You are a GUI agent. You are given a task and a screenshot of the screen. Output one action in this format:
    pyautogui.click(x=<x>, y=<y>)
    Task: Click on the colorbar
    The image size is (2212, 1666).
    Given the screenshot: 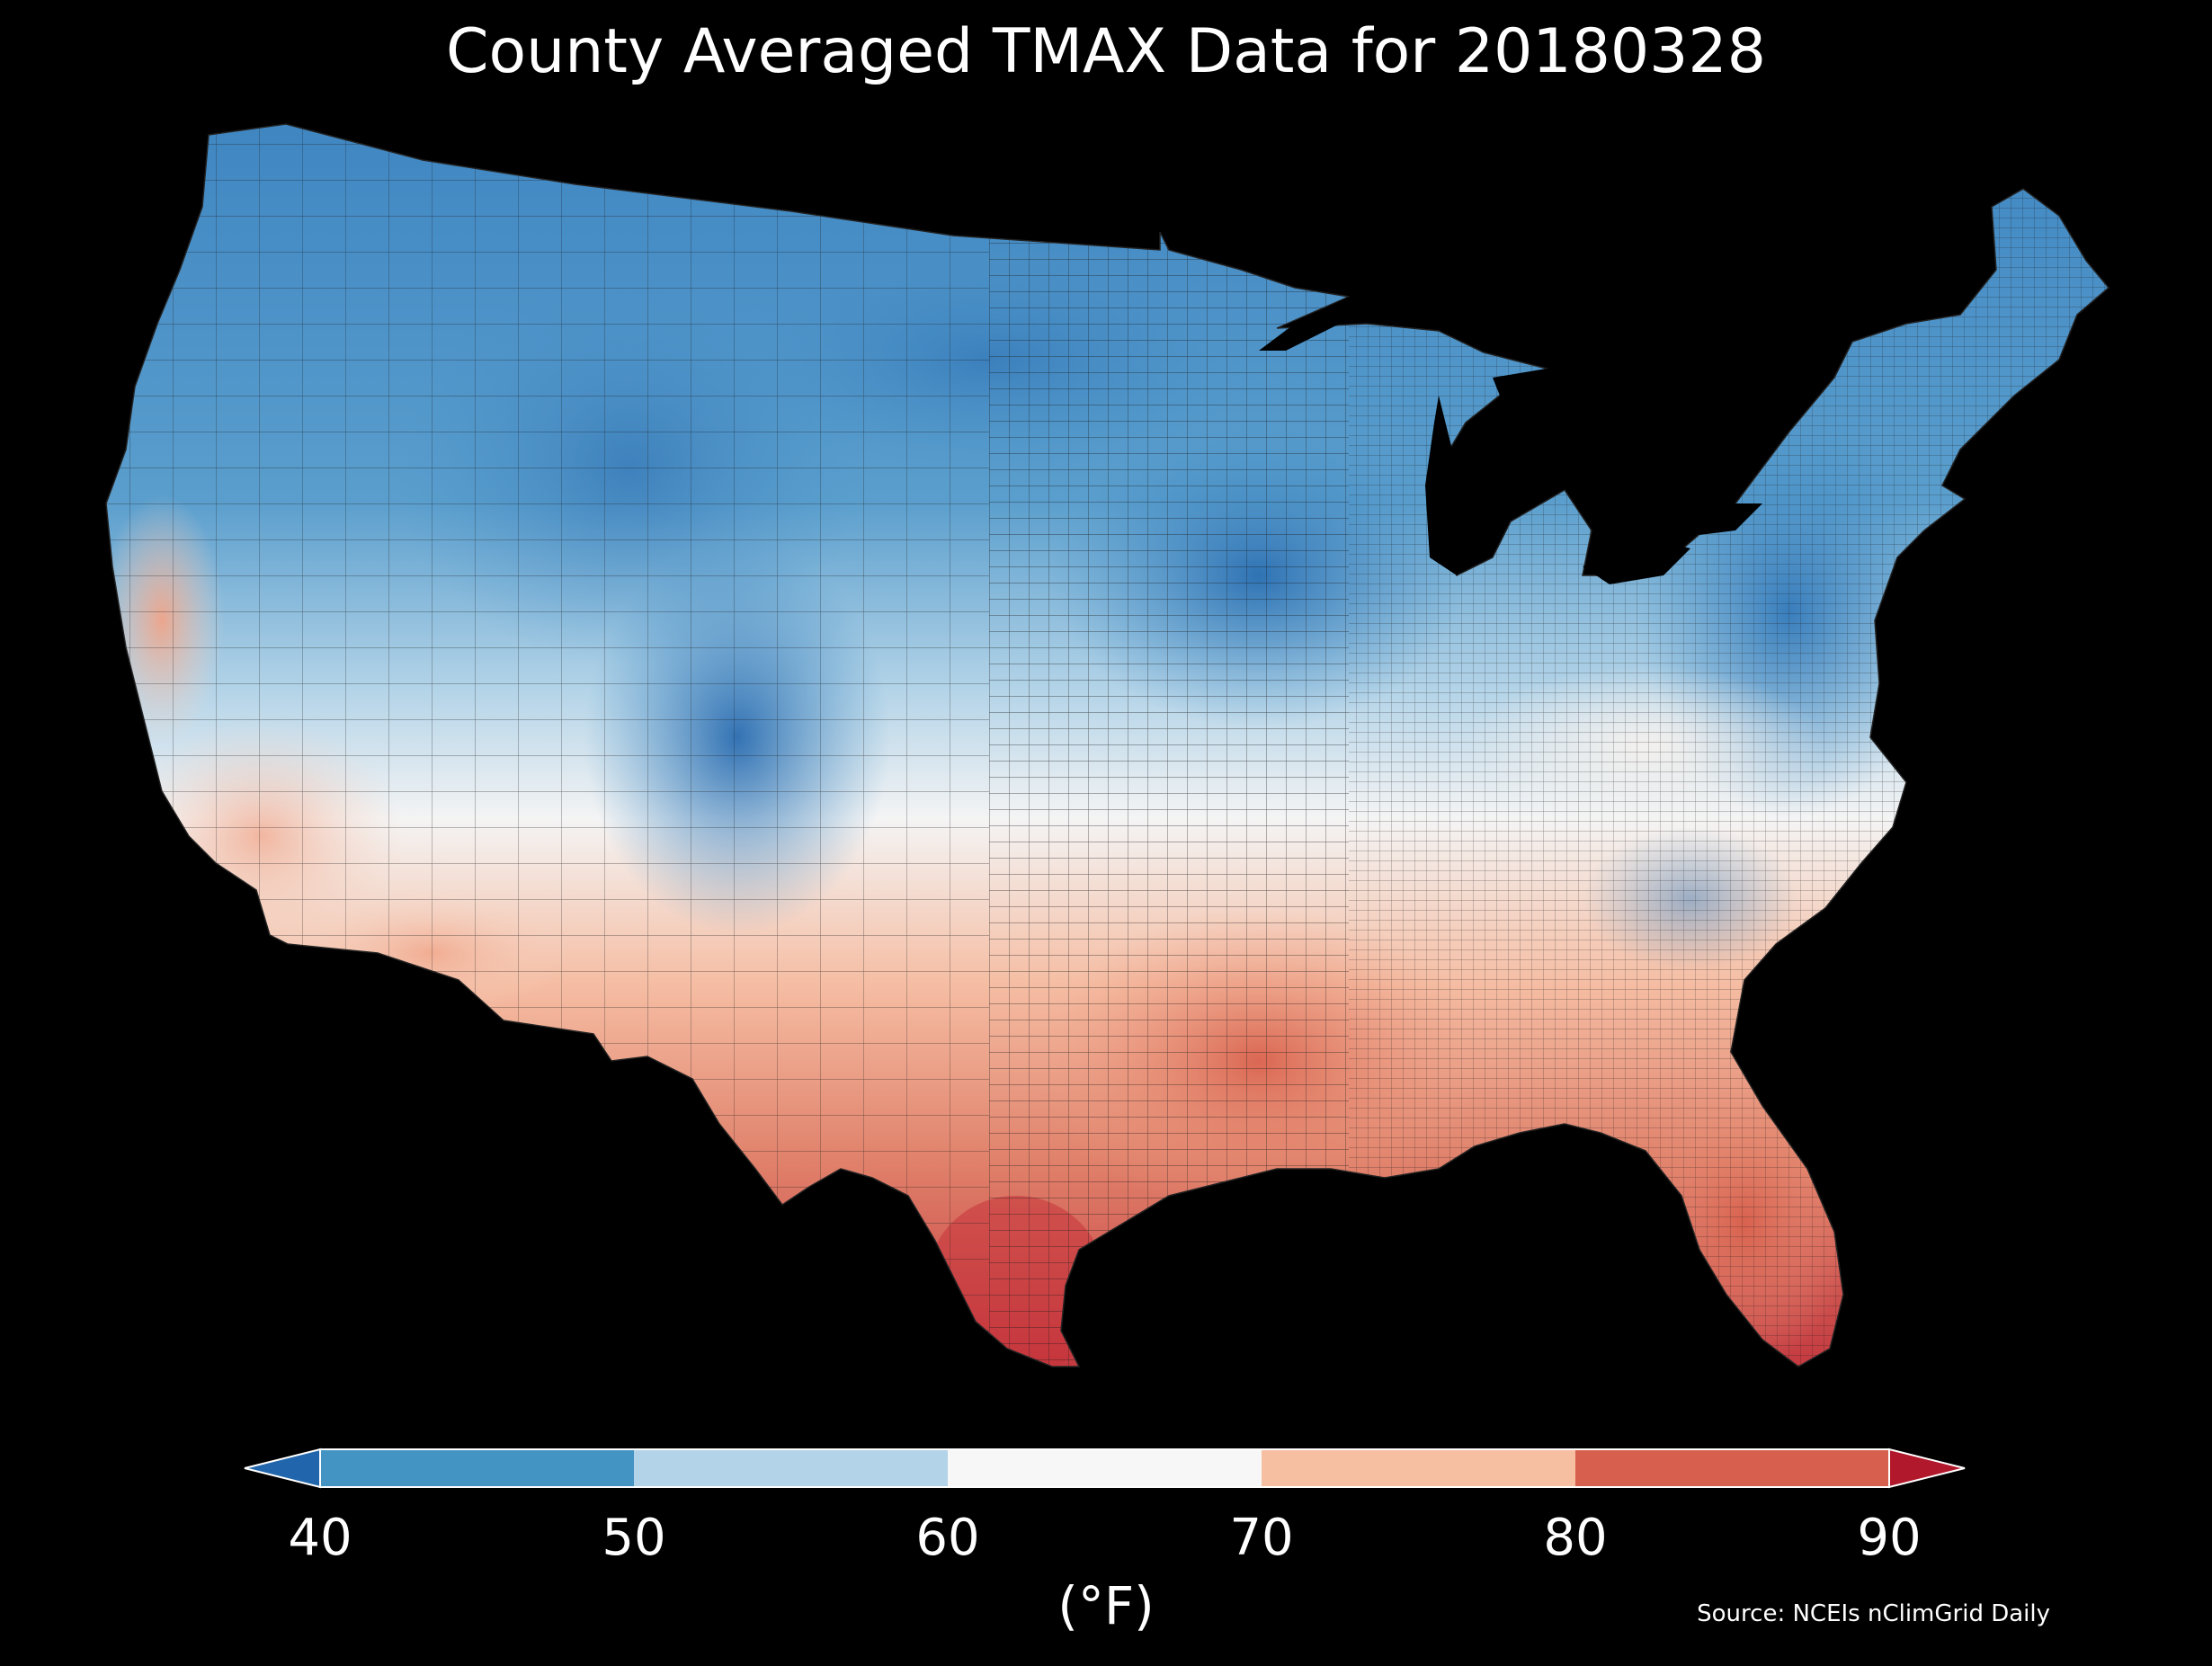 What is the action you would take?
    pyautogui.click(x=1105, y=1468)
    